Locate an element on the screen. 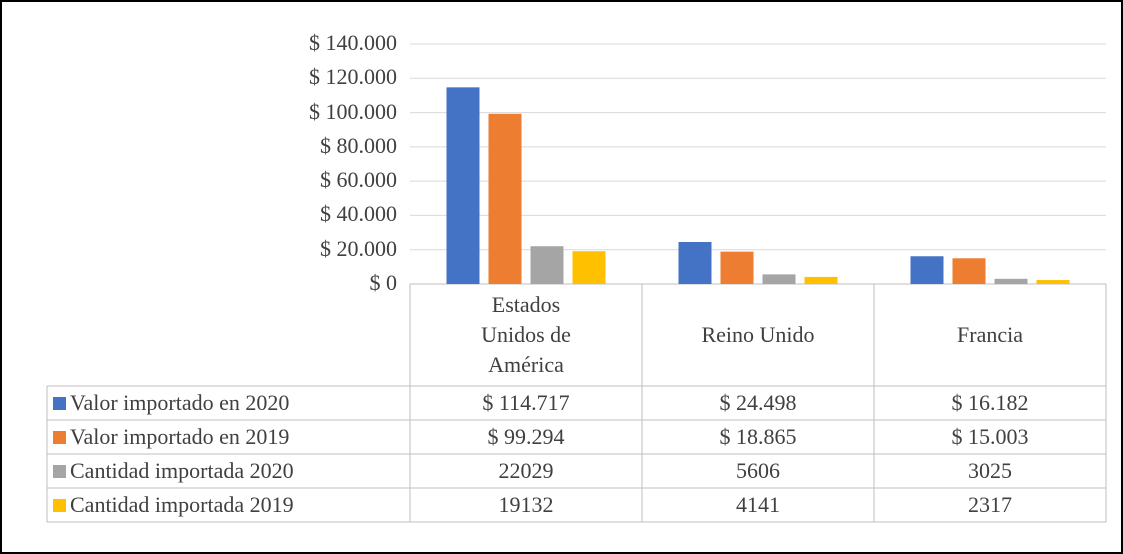  table-cell: $ 16.182 is located at coordinates (990, 402).